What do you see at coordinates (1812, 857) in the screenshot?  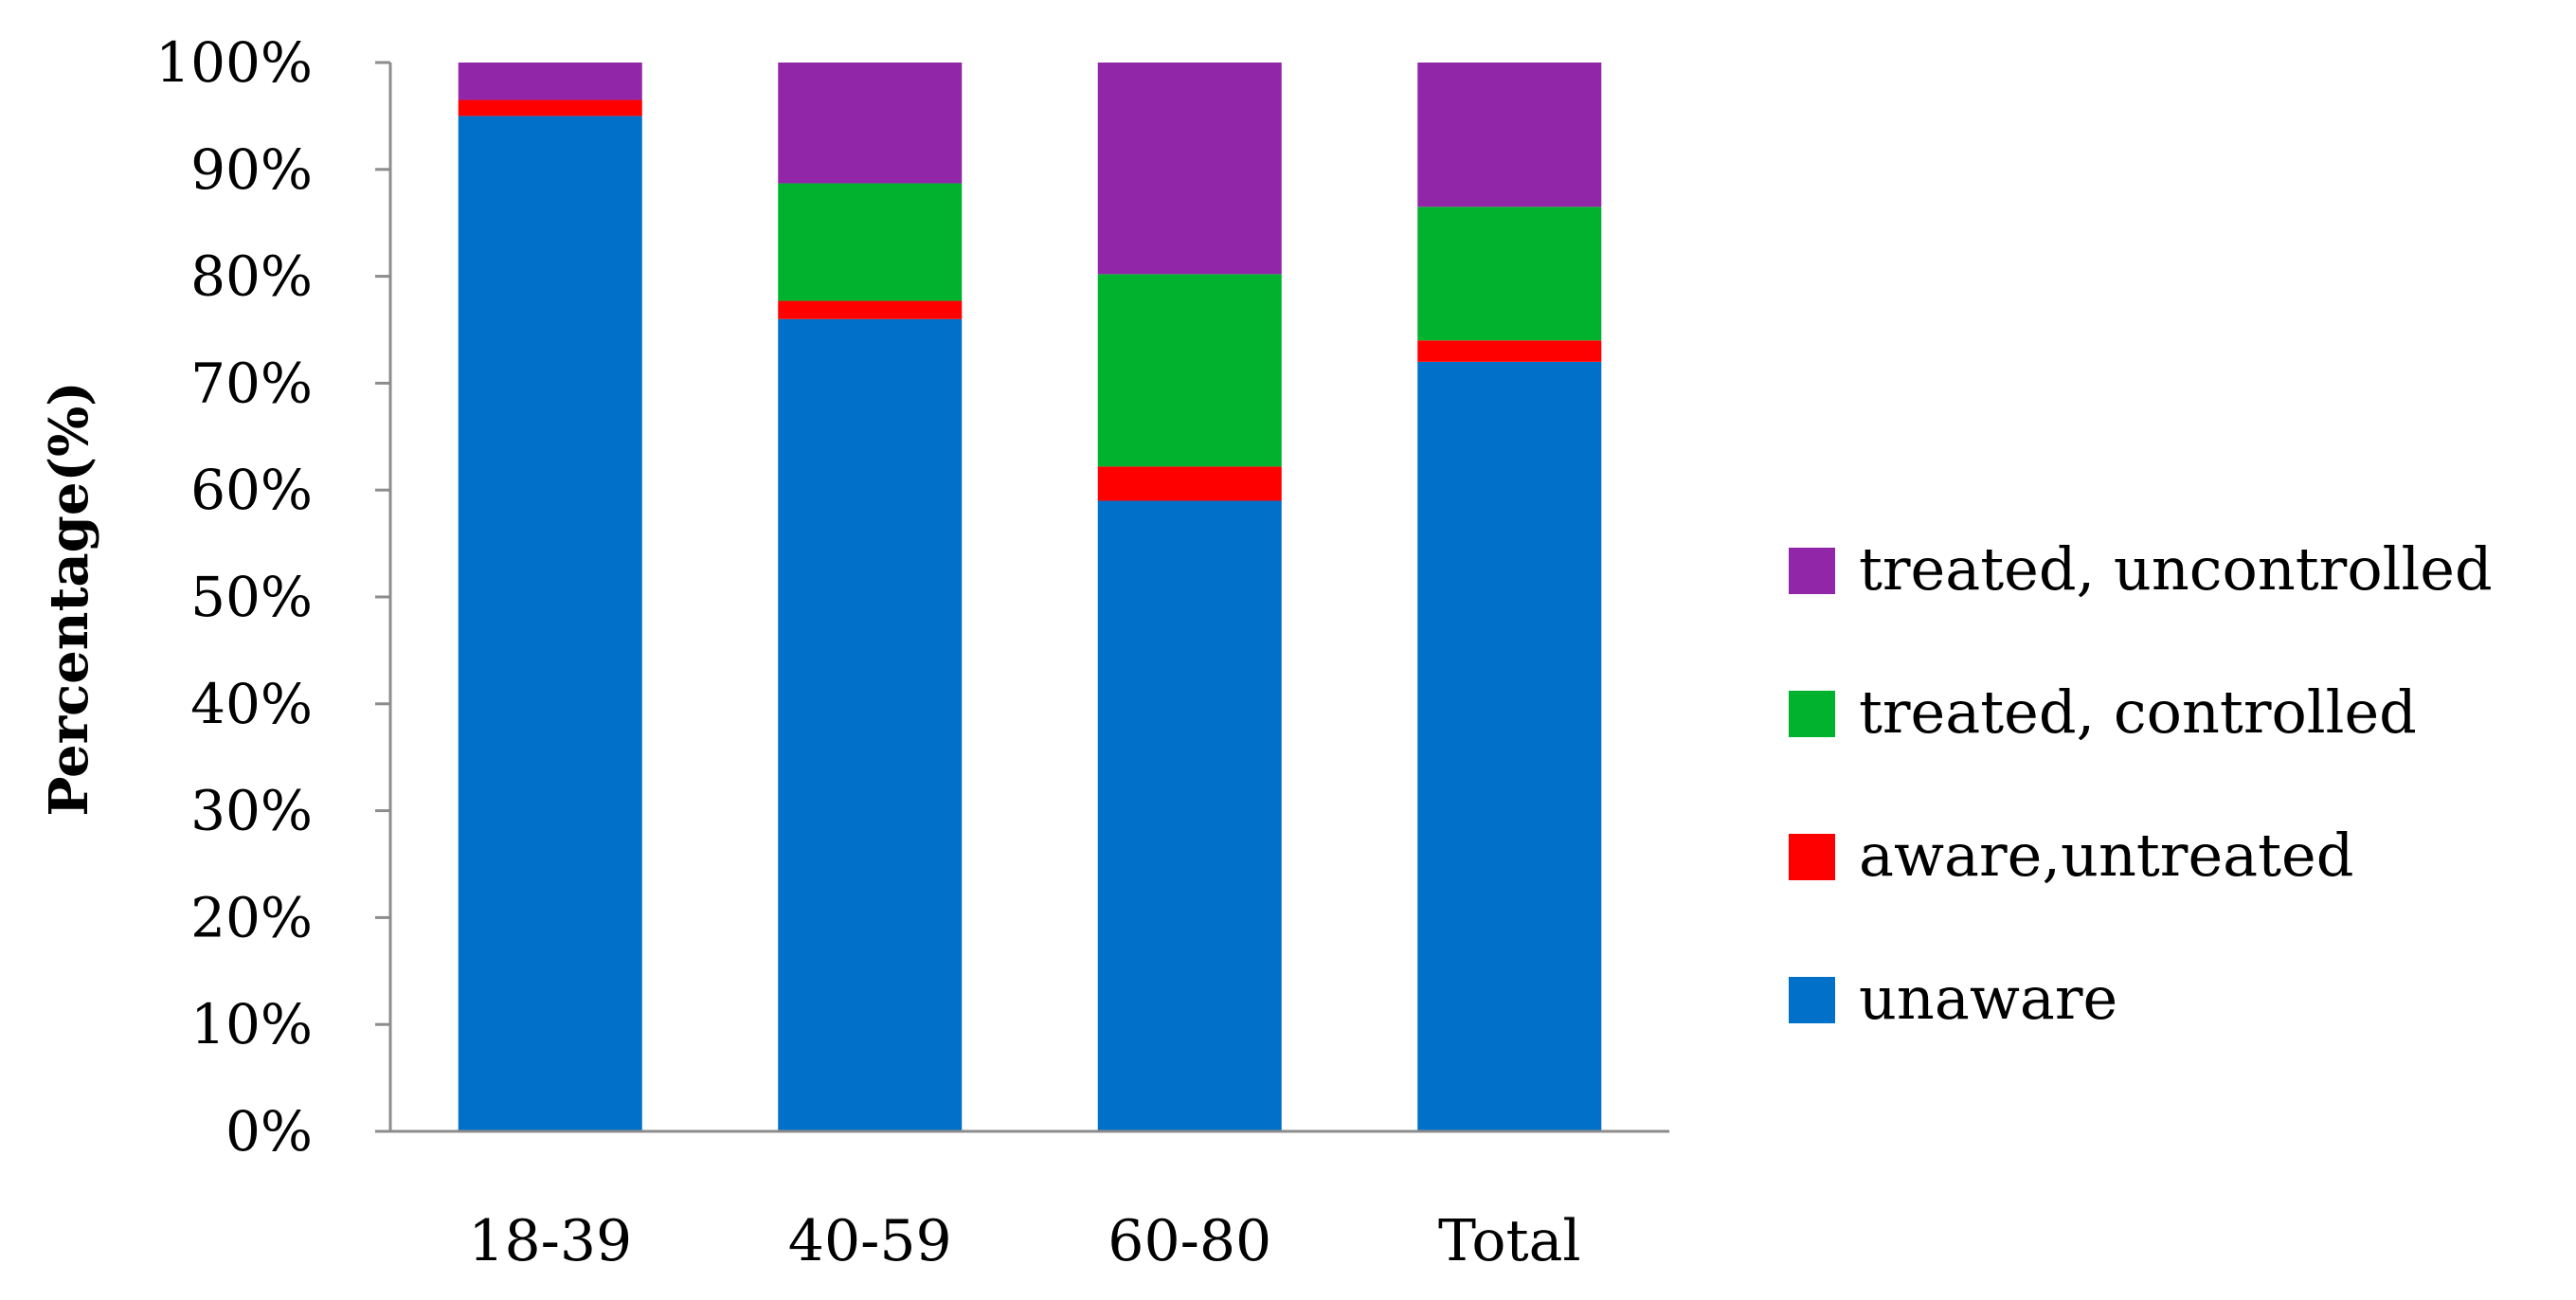 I see `legend-swatch-aware-untreated` at bounding box center [1812, 857].